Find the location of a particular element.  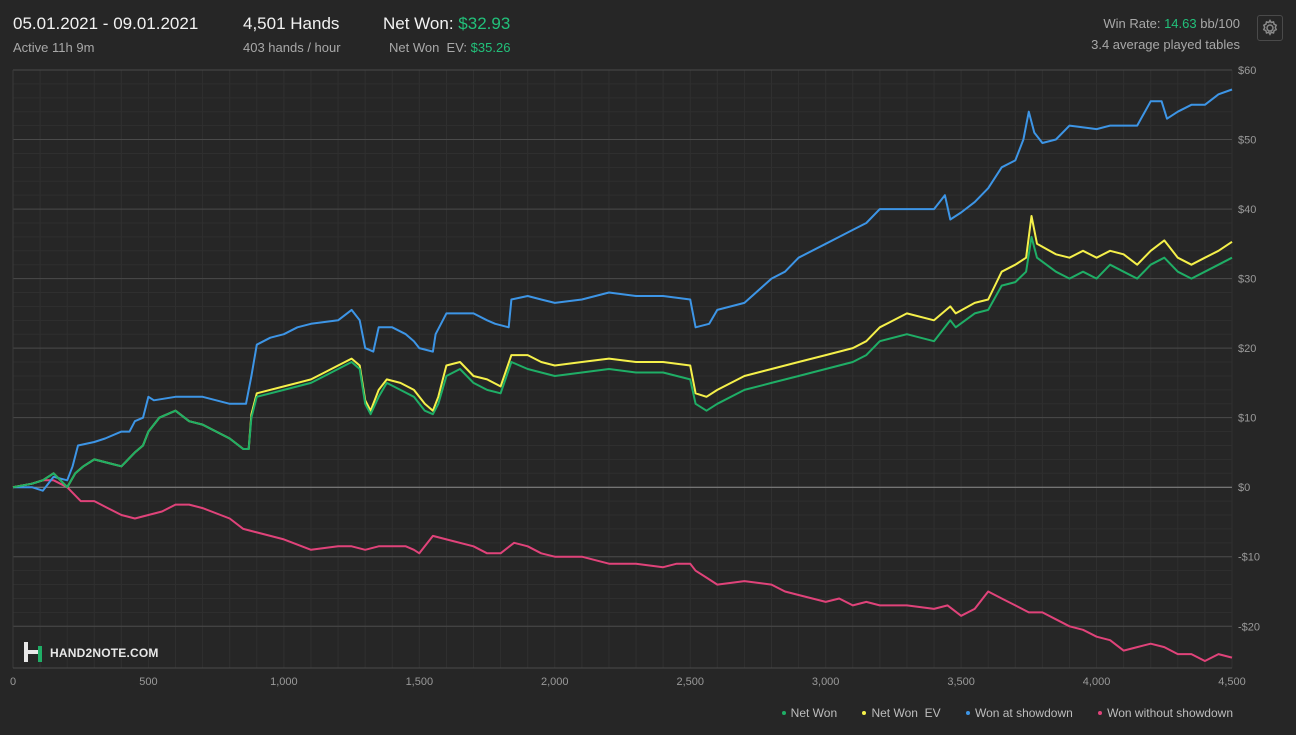

y-tick-label: $0 is located at coordinates (1244, 488).